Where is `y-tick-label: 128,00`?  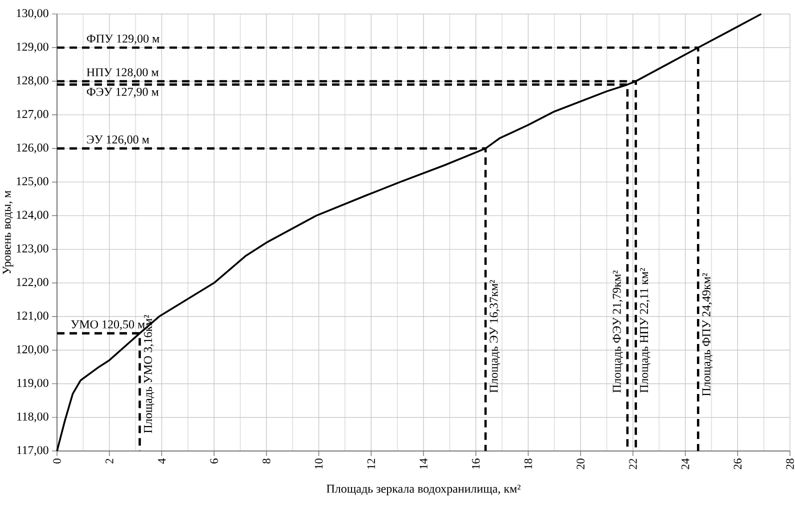
y-tick-label: 128,00 is located at coordinates (32, 81).